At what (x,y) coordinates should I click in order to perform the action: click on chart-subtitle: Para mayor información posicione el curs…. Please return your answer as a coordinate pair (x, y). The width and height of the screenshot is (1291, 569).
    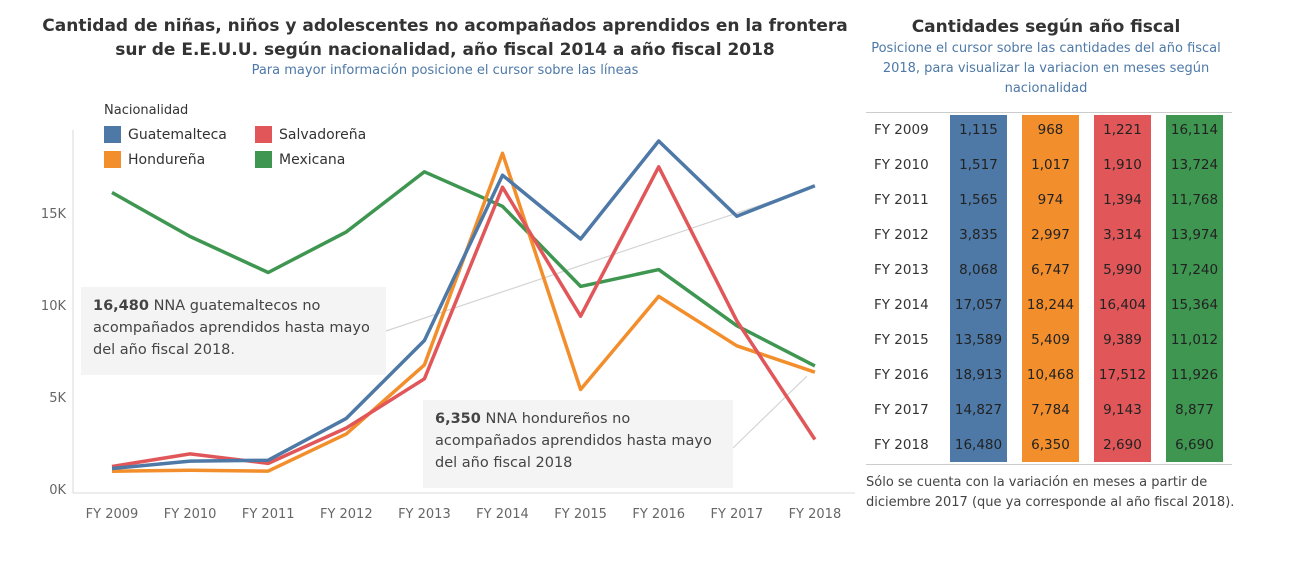
    Looking at the image, I should click on (445, 70).